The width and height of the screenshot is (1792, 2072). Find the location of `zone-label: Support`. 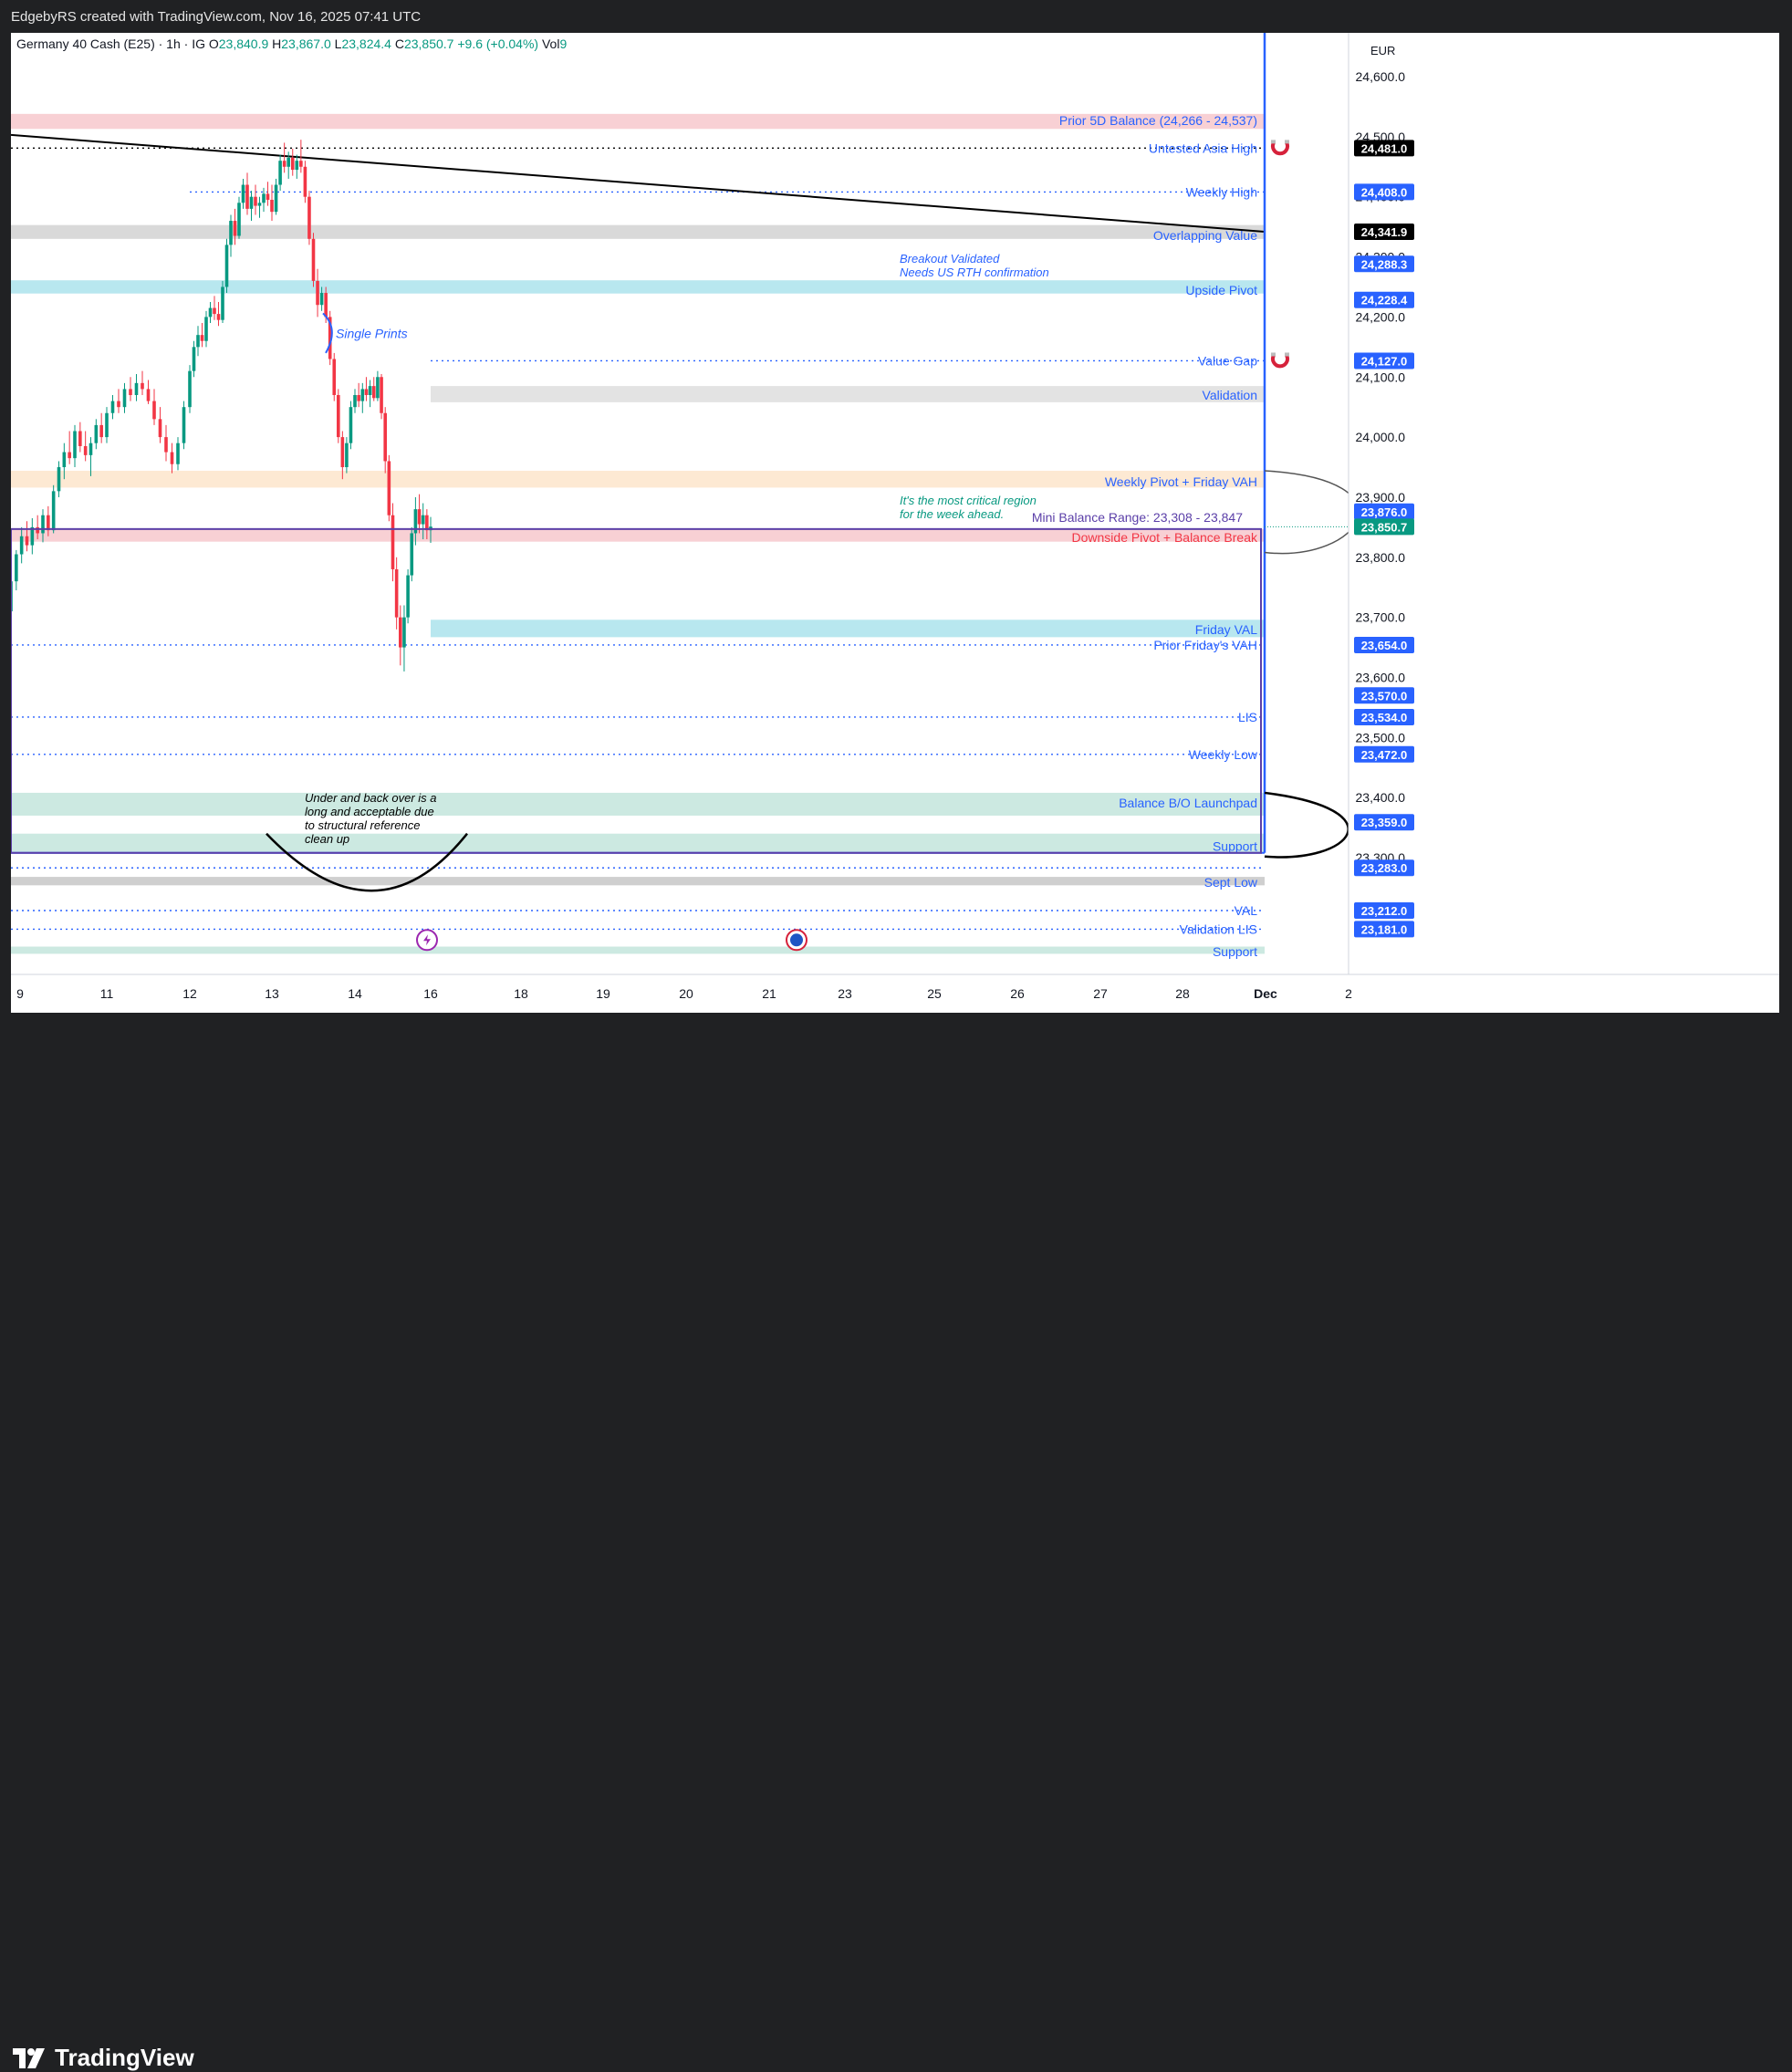

zone-label: Support is located at coordinates (1235, 846).